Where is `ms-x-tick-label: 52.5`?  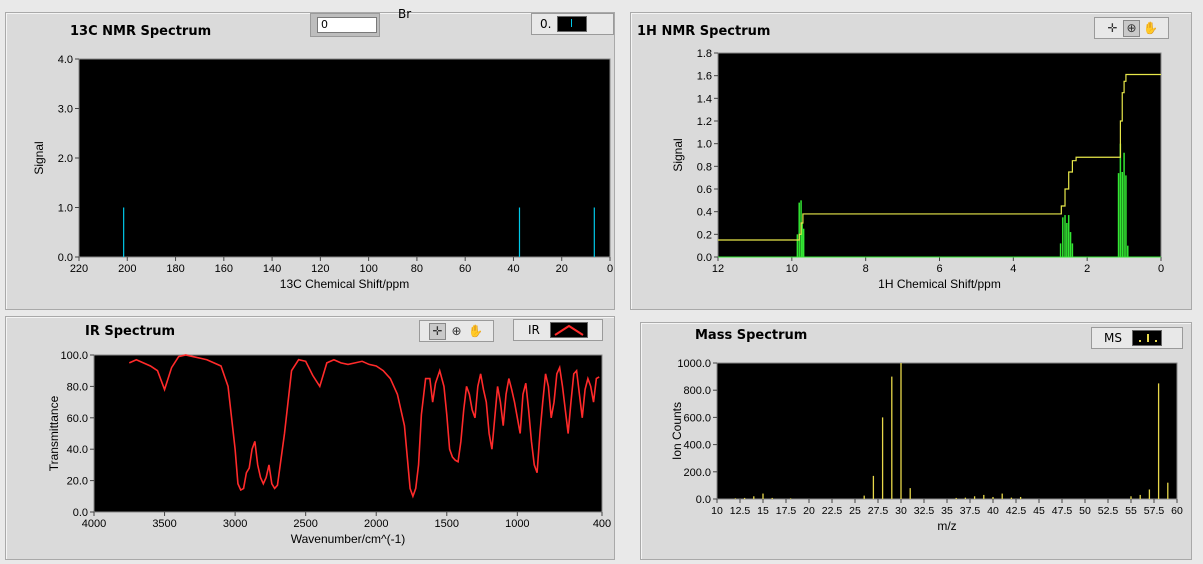
ms-x-tick-label: 52.5 is located at coordinates (1108, 511).